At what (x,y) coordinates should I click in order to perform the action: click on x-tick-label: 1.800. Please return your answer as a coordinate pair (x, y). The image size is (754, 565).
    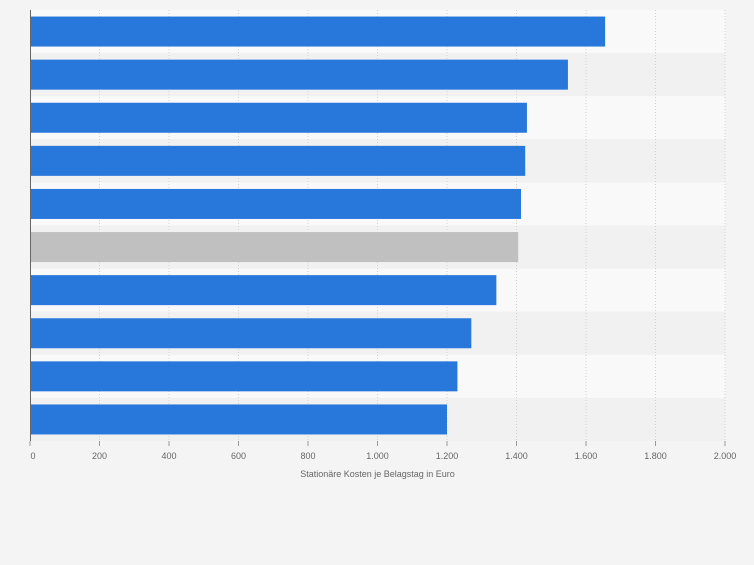
    Looking at the image, I should click on (655, 456).